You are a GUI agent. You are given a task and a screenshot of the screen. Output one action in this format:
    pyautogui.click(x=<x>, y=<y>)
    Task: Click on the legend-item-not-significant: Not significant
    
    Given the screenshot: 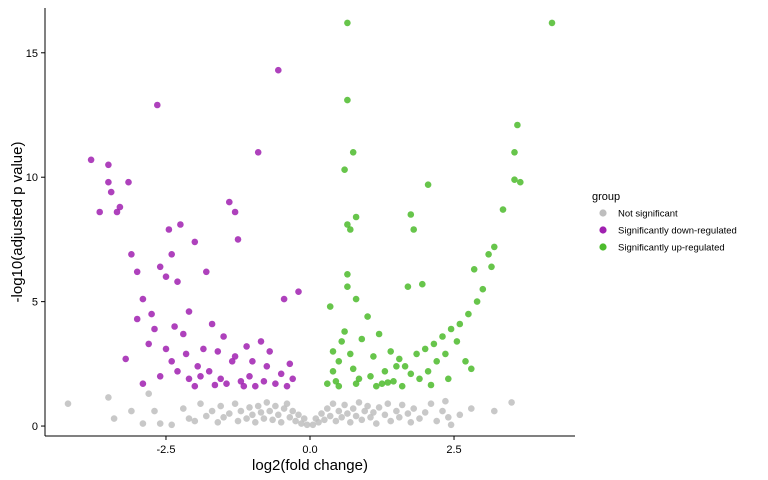 What is the action you would take?
    pyautogui.click(x=638, y=214)
    